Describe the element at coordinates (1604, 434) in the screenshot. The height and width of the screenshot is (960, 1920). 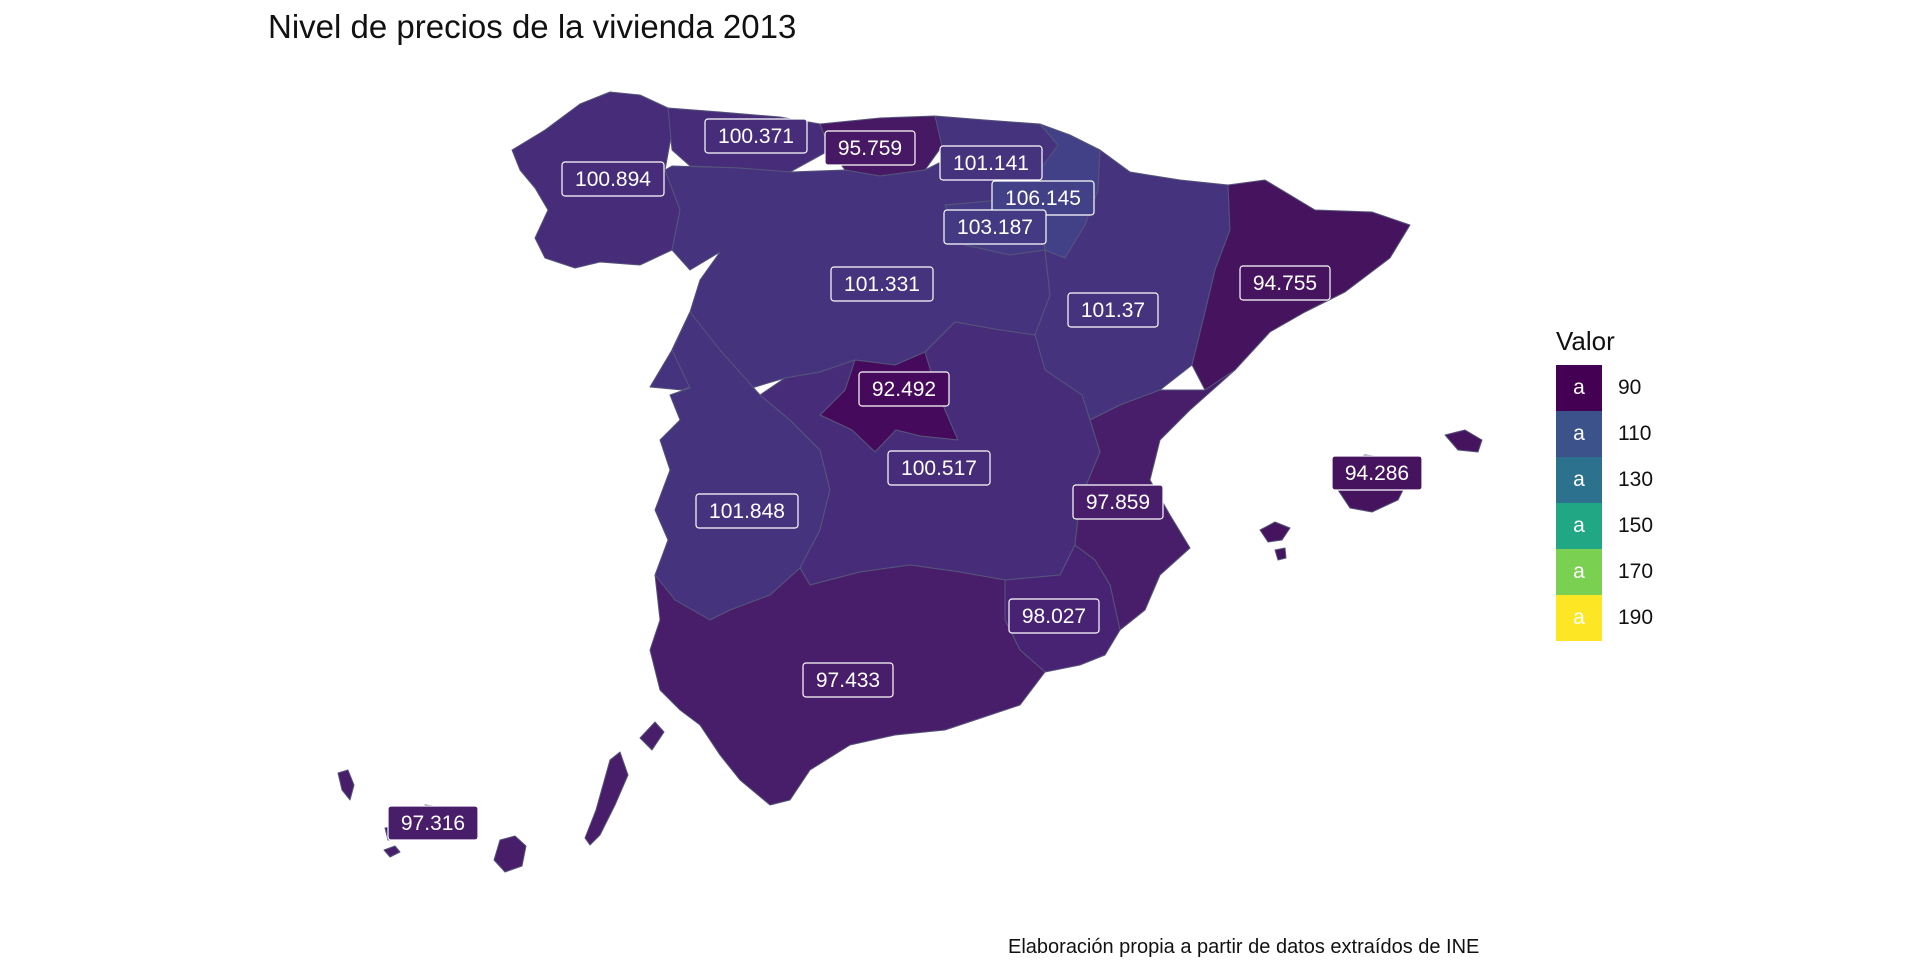
I see `legend-item: a 110` at that location.